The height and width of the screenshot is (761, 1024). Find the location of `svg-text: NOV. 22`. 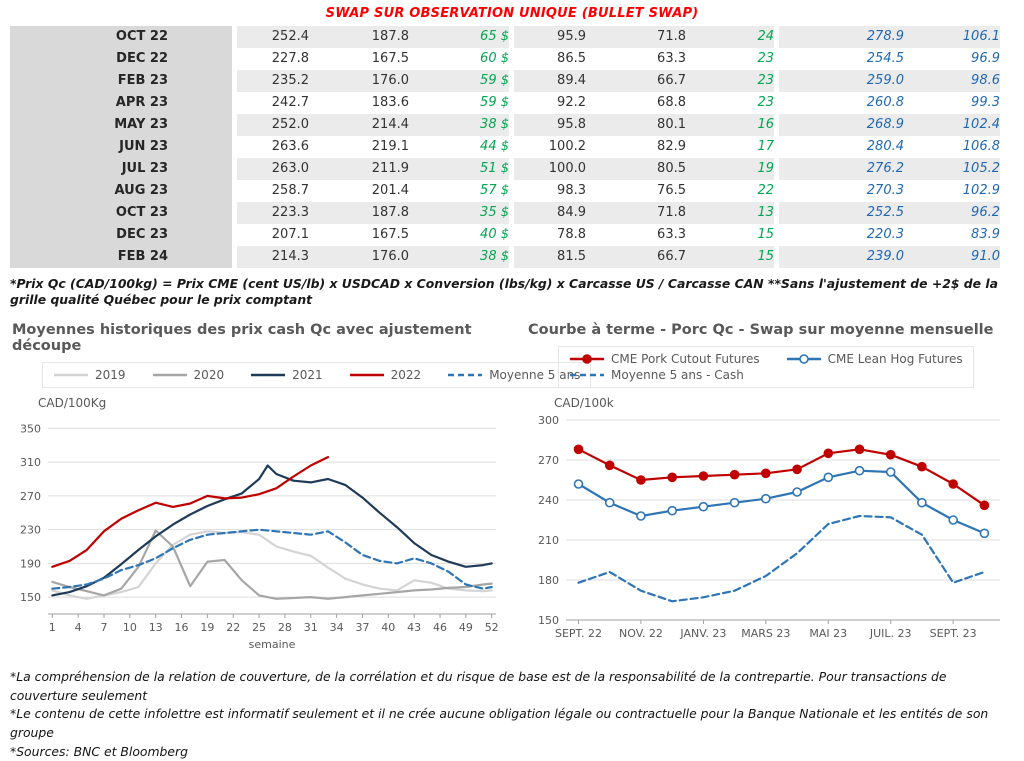

svg-text: NOV. 22 is located at coordinates (641, 633).